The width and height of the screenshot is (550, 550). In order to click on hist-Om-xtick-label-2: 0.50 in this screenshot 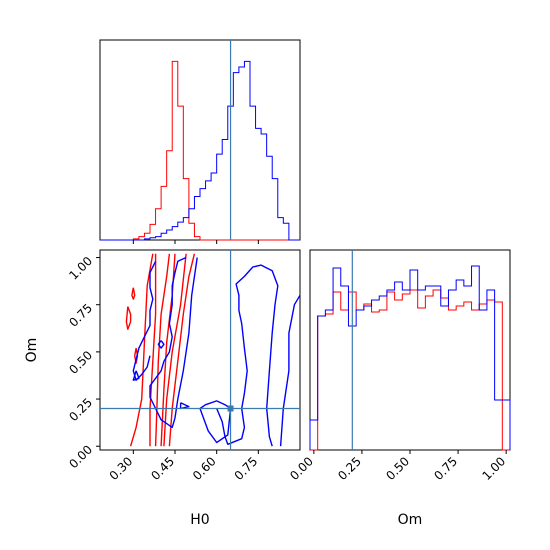, I will do `click(397, 468)`.